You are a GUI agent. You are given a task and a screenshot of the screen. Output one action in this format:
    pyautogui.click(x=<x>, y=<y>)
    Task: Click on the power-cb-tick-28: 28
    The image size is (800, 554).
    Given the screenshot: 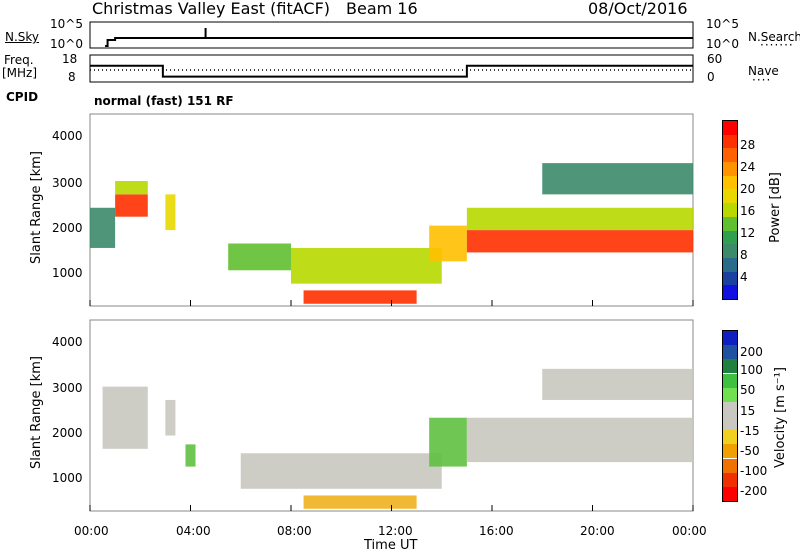 What is the action you would take?
    pyautogui.click(x=748, y=145)
    